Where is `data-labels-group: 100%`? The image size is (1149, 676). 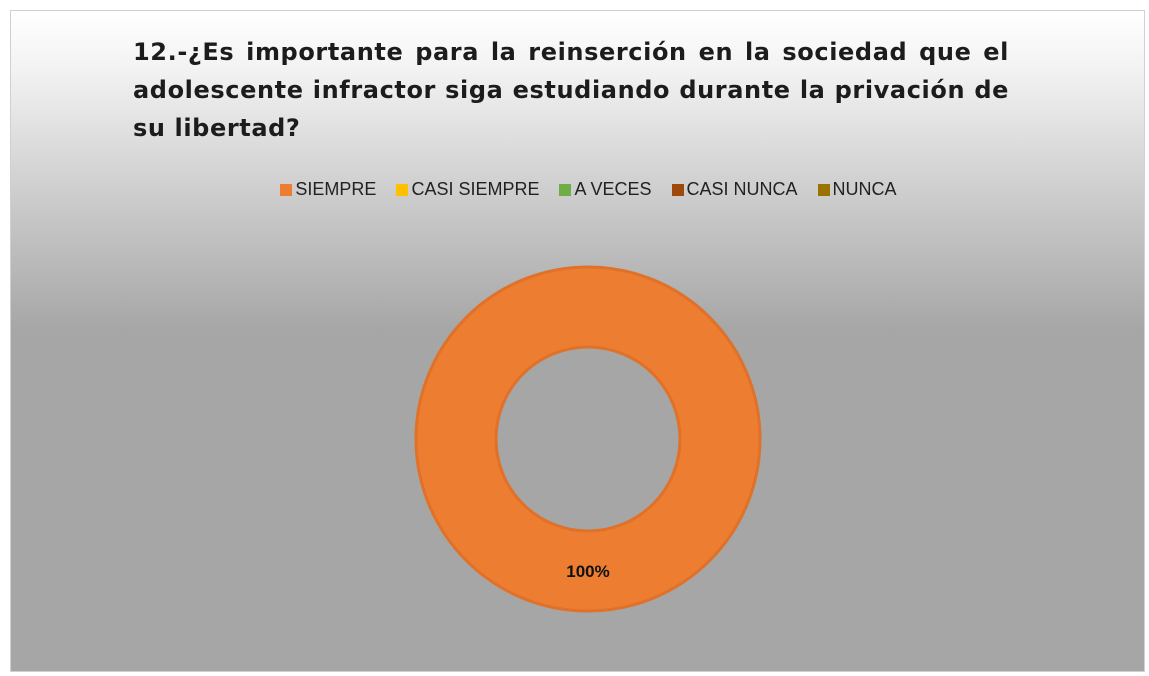 data-labels-group: 100% is located at coordinates (587, 571).